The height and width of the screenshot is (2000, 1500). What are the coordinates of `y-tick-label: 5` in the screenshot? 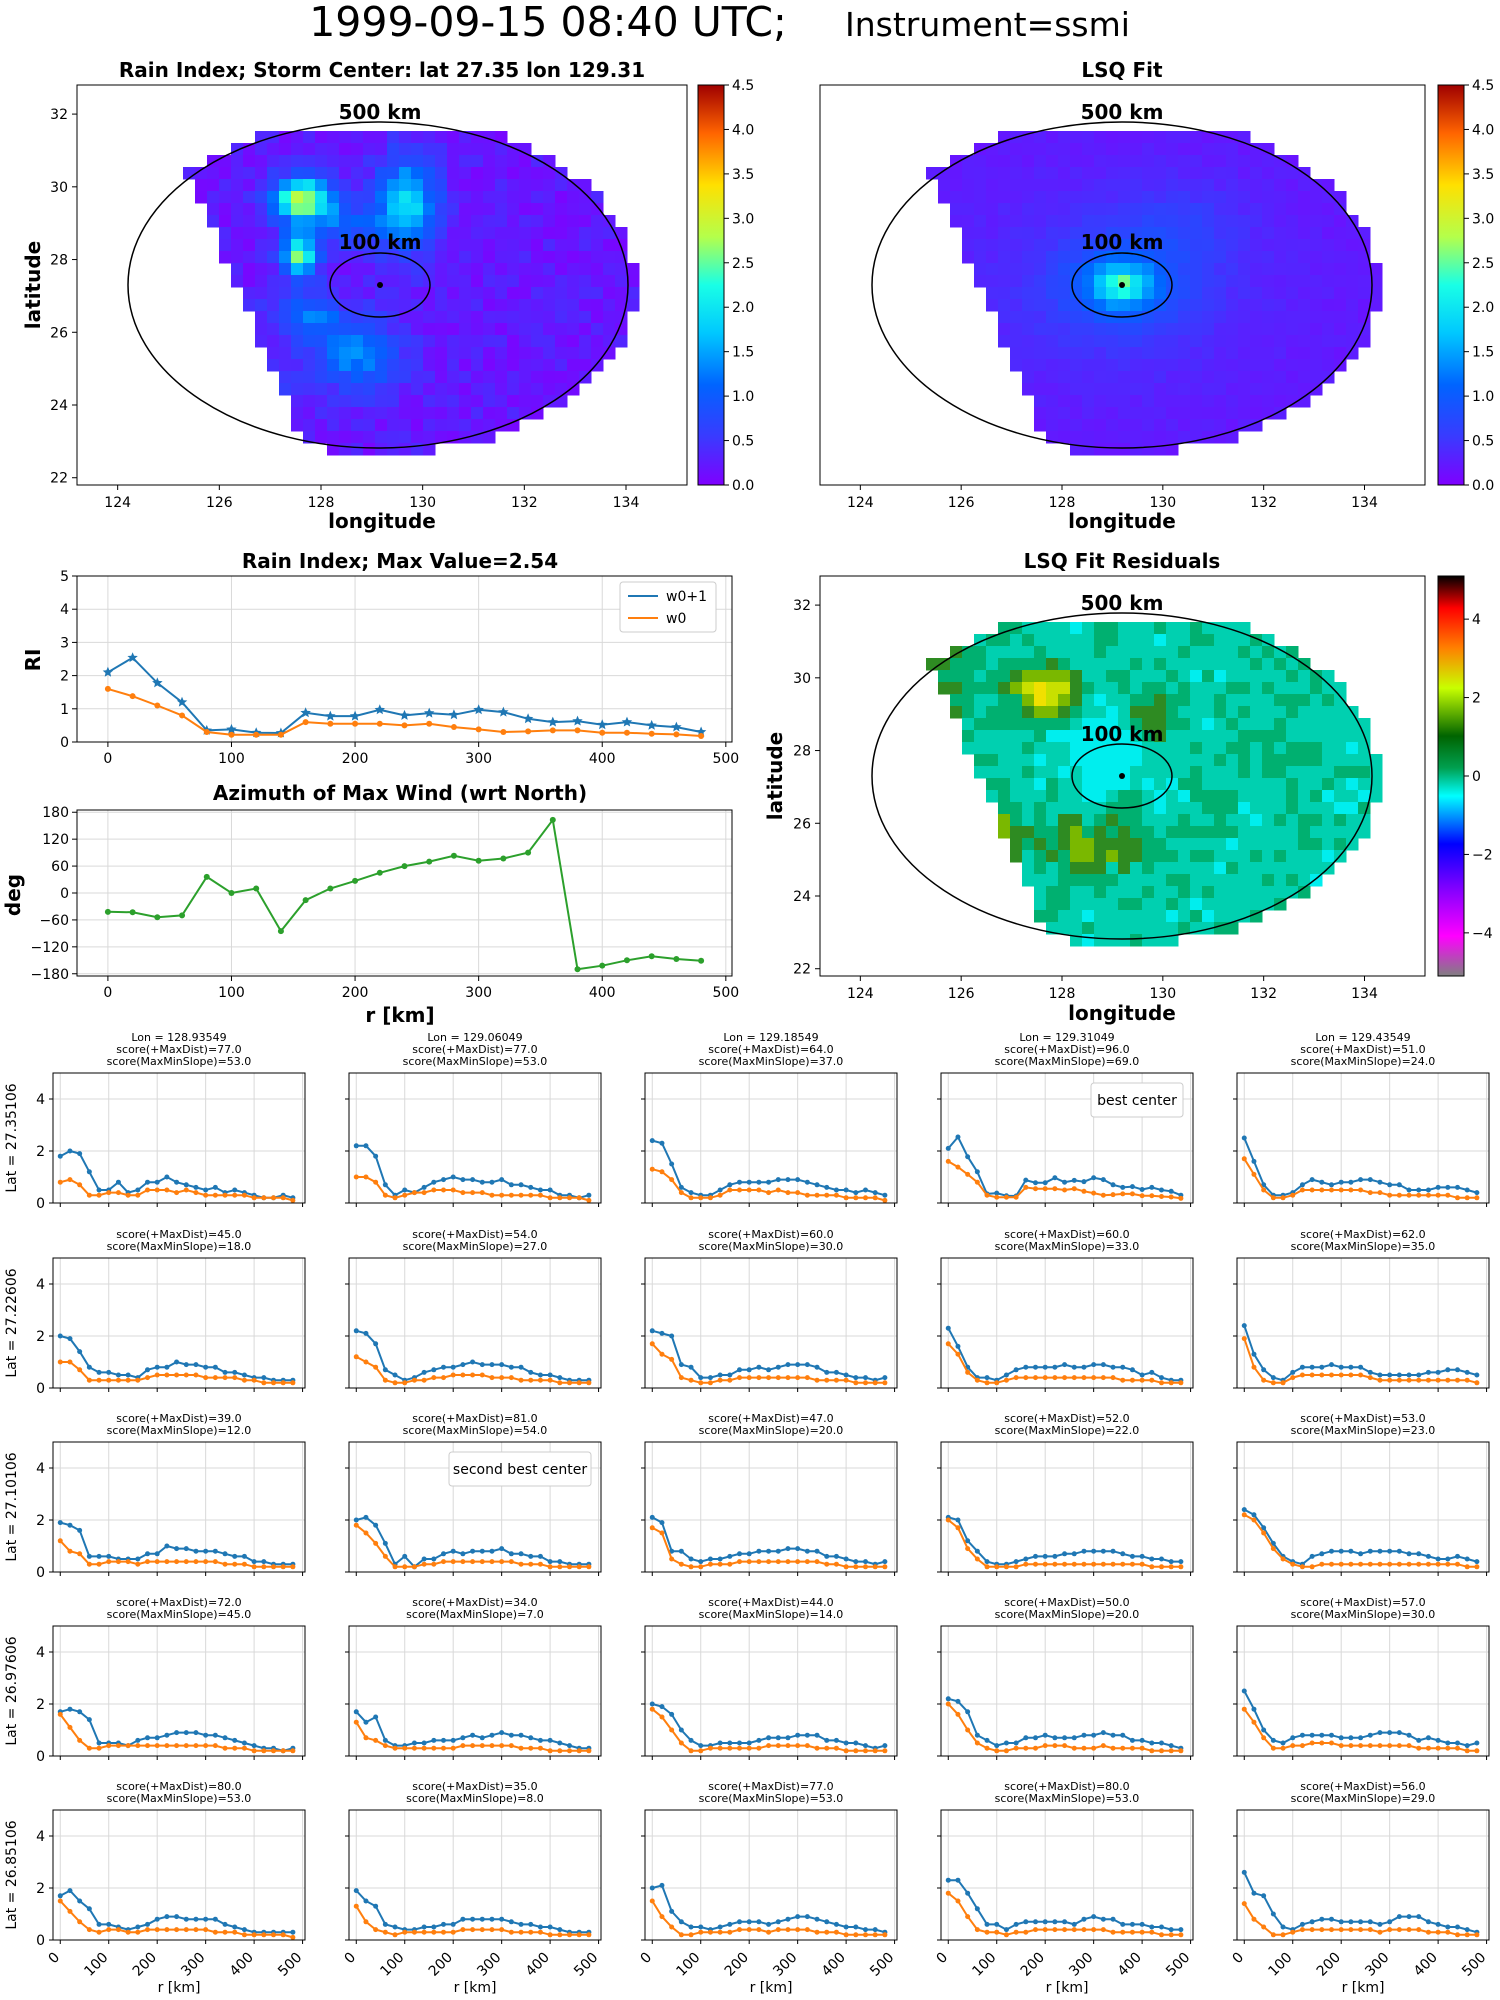 It's located at (64, 577).